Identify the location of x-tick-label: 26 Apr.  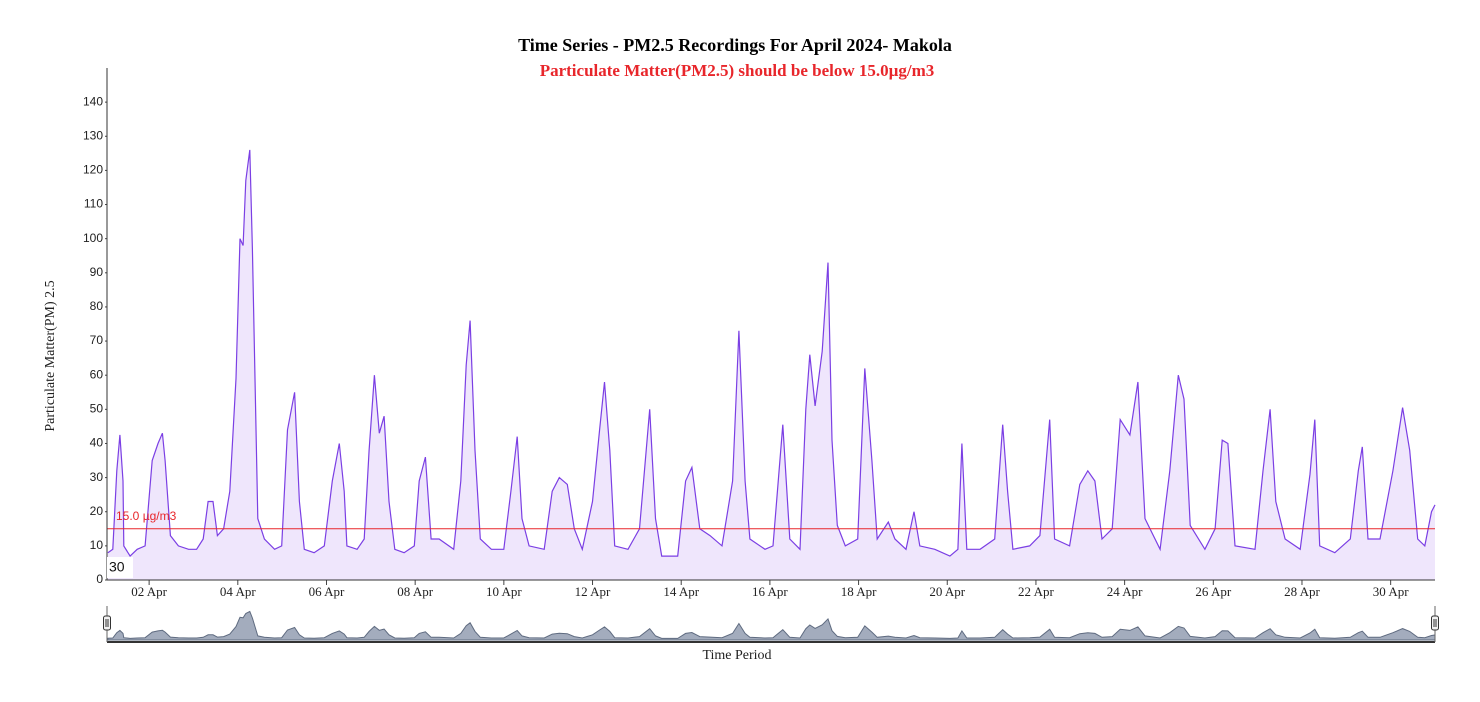
(1213, 591).